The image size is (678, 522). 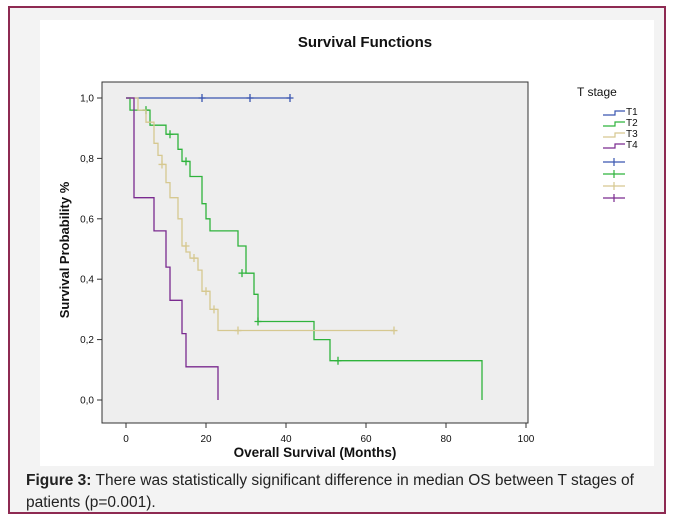 I want to click on x-tick-label: 20, so click(x=206, y=439).